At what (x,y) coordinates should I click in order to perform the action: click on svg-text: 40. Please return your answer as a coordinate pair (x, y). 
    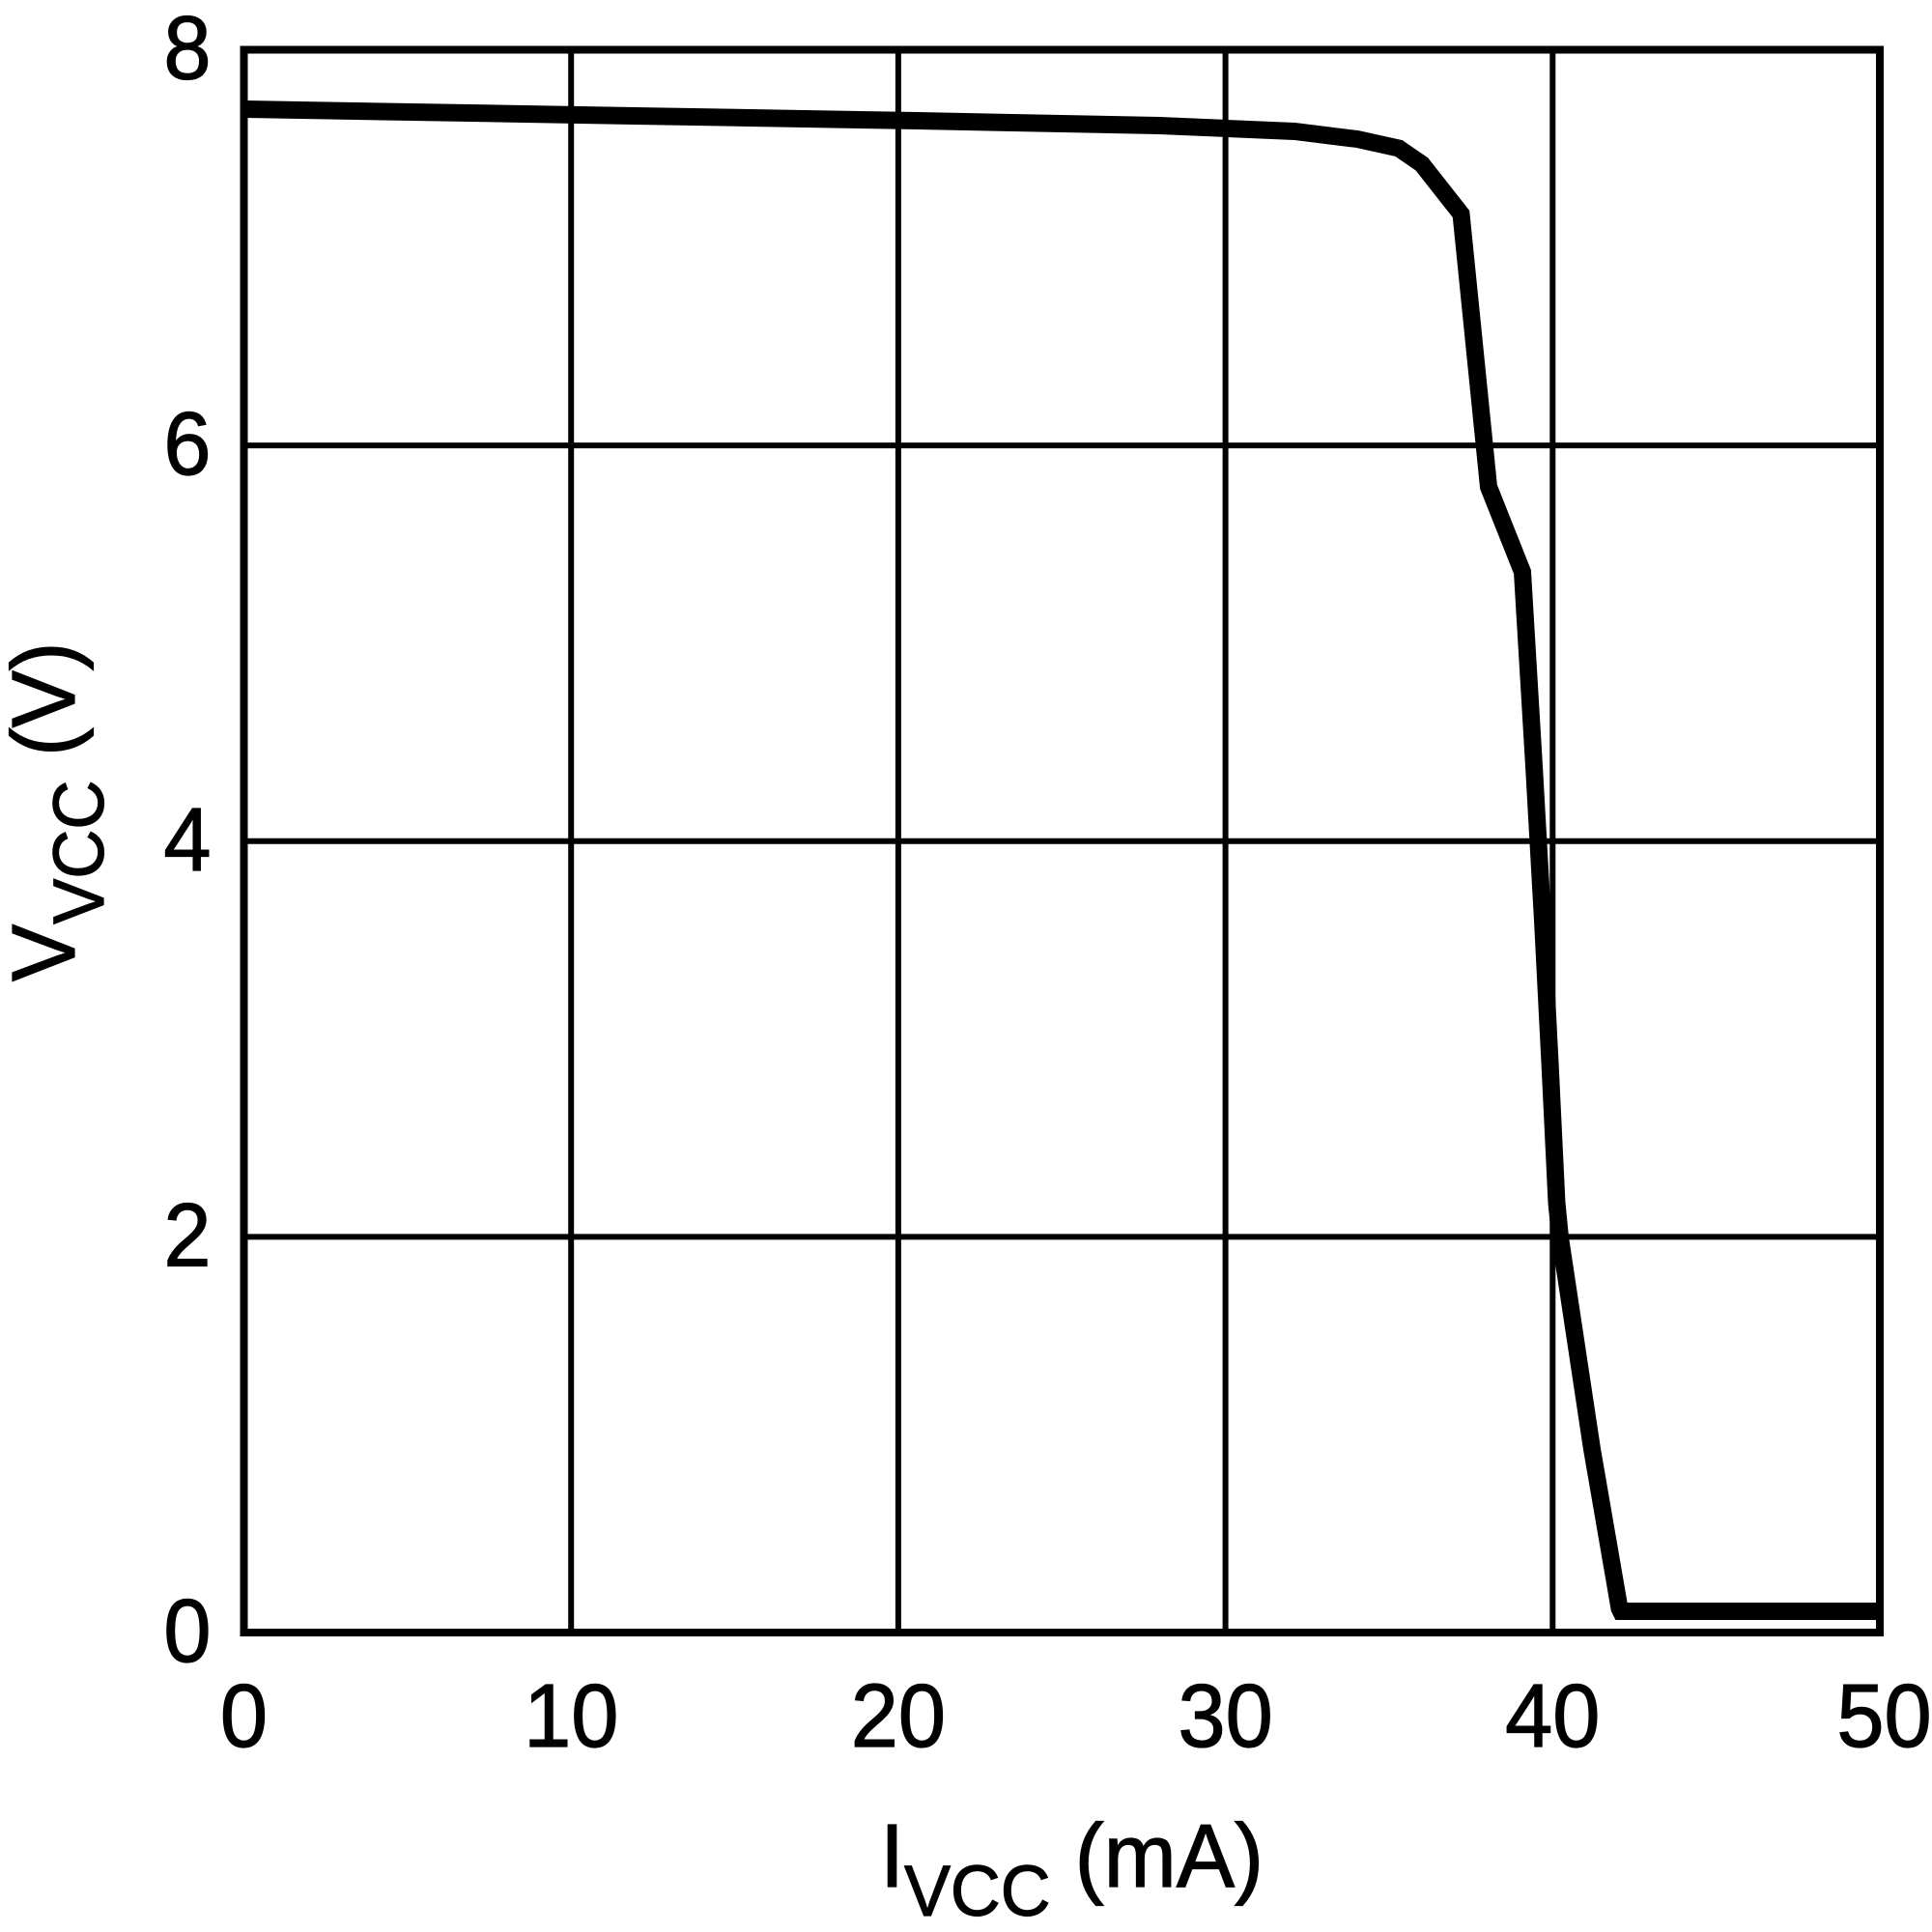
    Looking at the image, I should click on (1552, 1716).